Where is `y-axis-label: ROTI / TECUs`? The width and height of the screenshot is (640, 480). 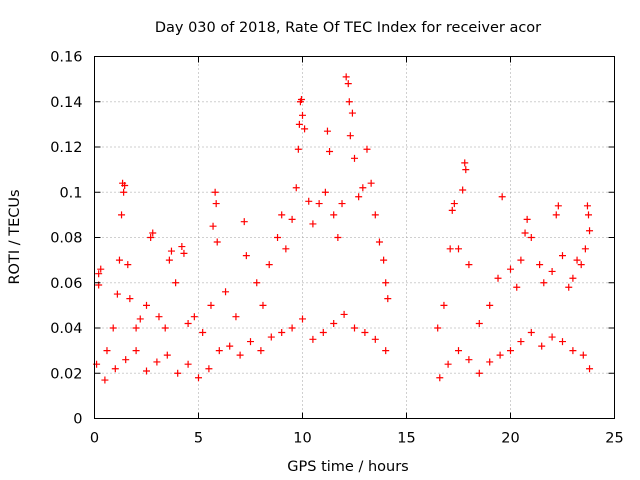
y-axis-label: ROTI / TECUs is located at coordinates (15, 236).